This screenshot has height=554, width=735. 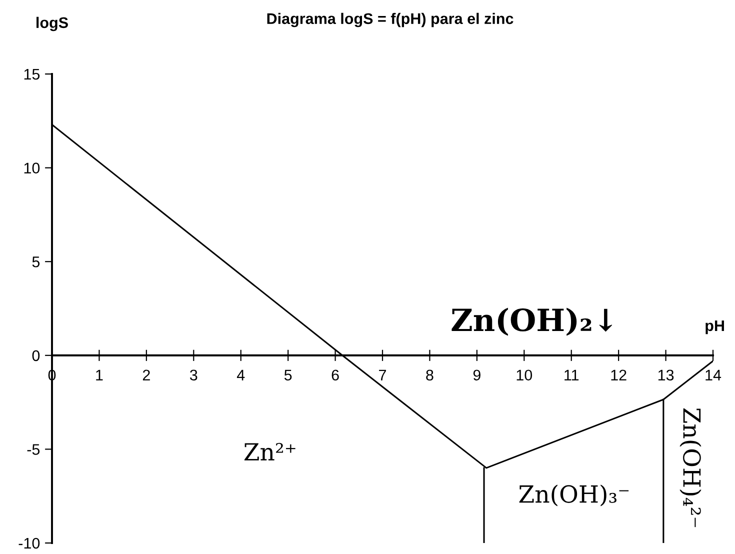 I want to click on annotation: Zn(OH)₄²⁻, so click(x=691, y=468).